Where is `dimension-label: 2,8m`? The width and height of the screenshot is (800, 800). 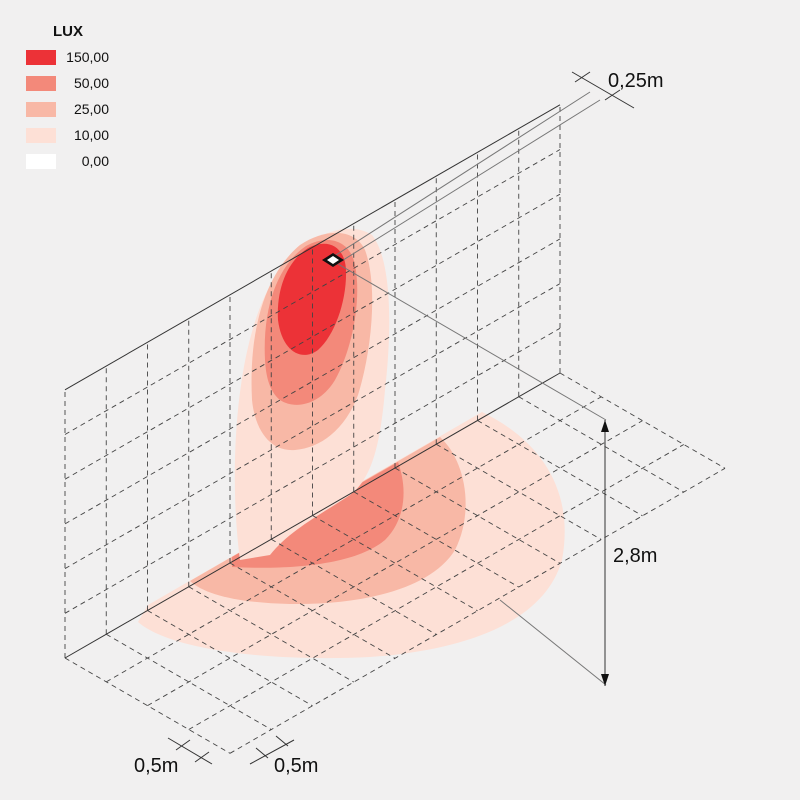 dimension-label: 2,8m is located at coordinates (635, 556).